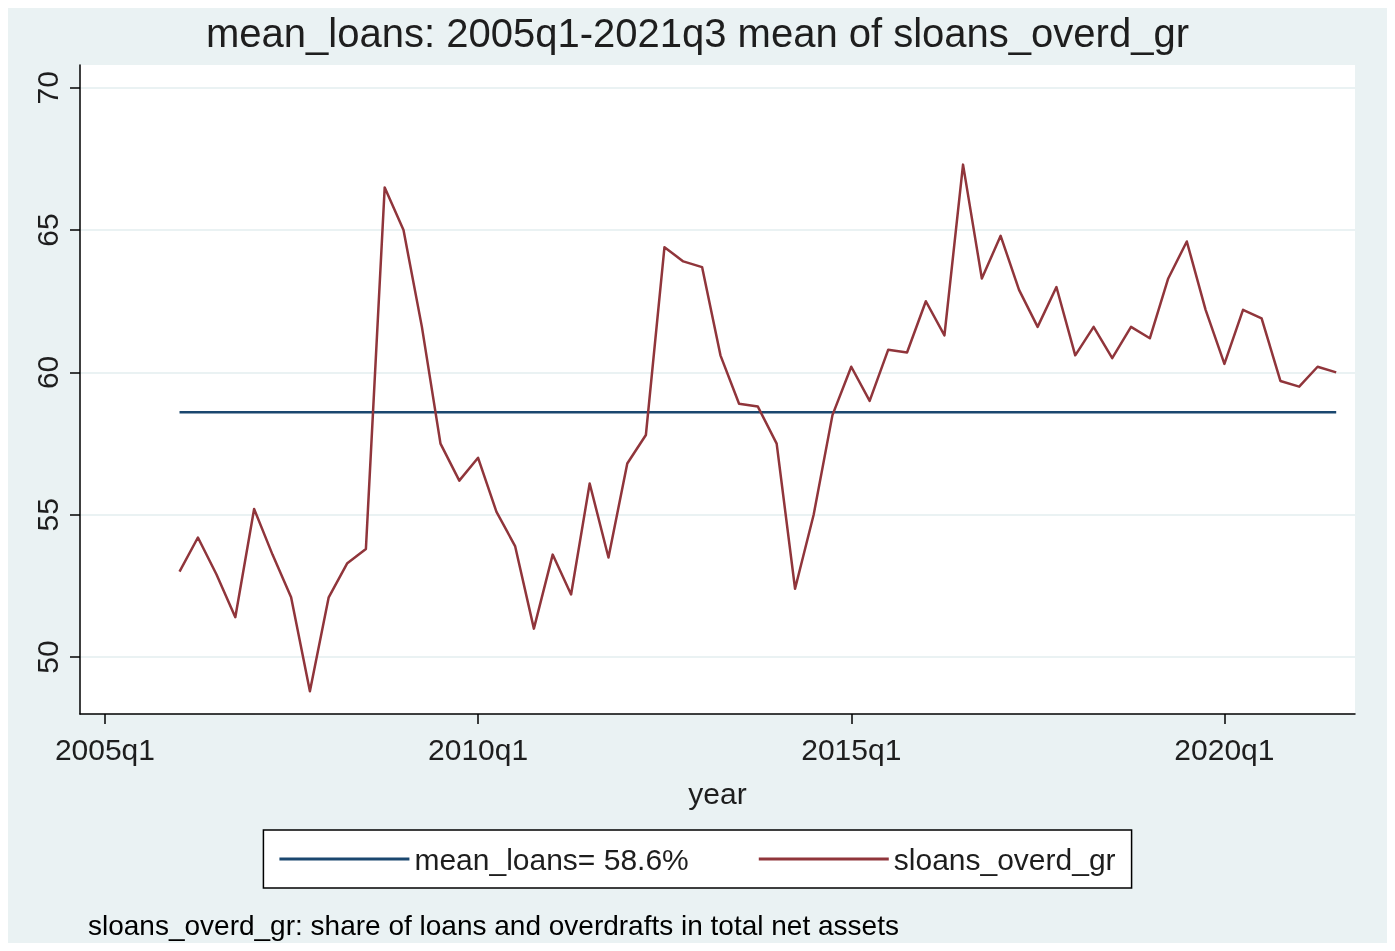  Describe the element at coordinates (47, 657) in the screenshot. I see `y-tick-label: 50` at that location.